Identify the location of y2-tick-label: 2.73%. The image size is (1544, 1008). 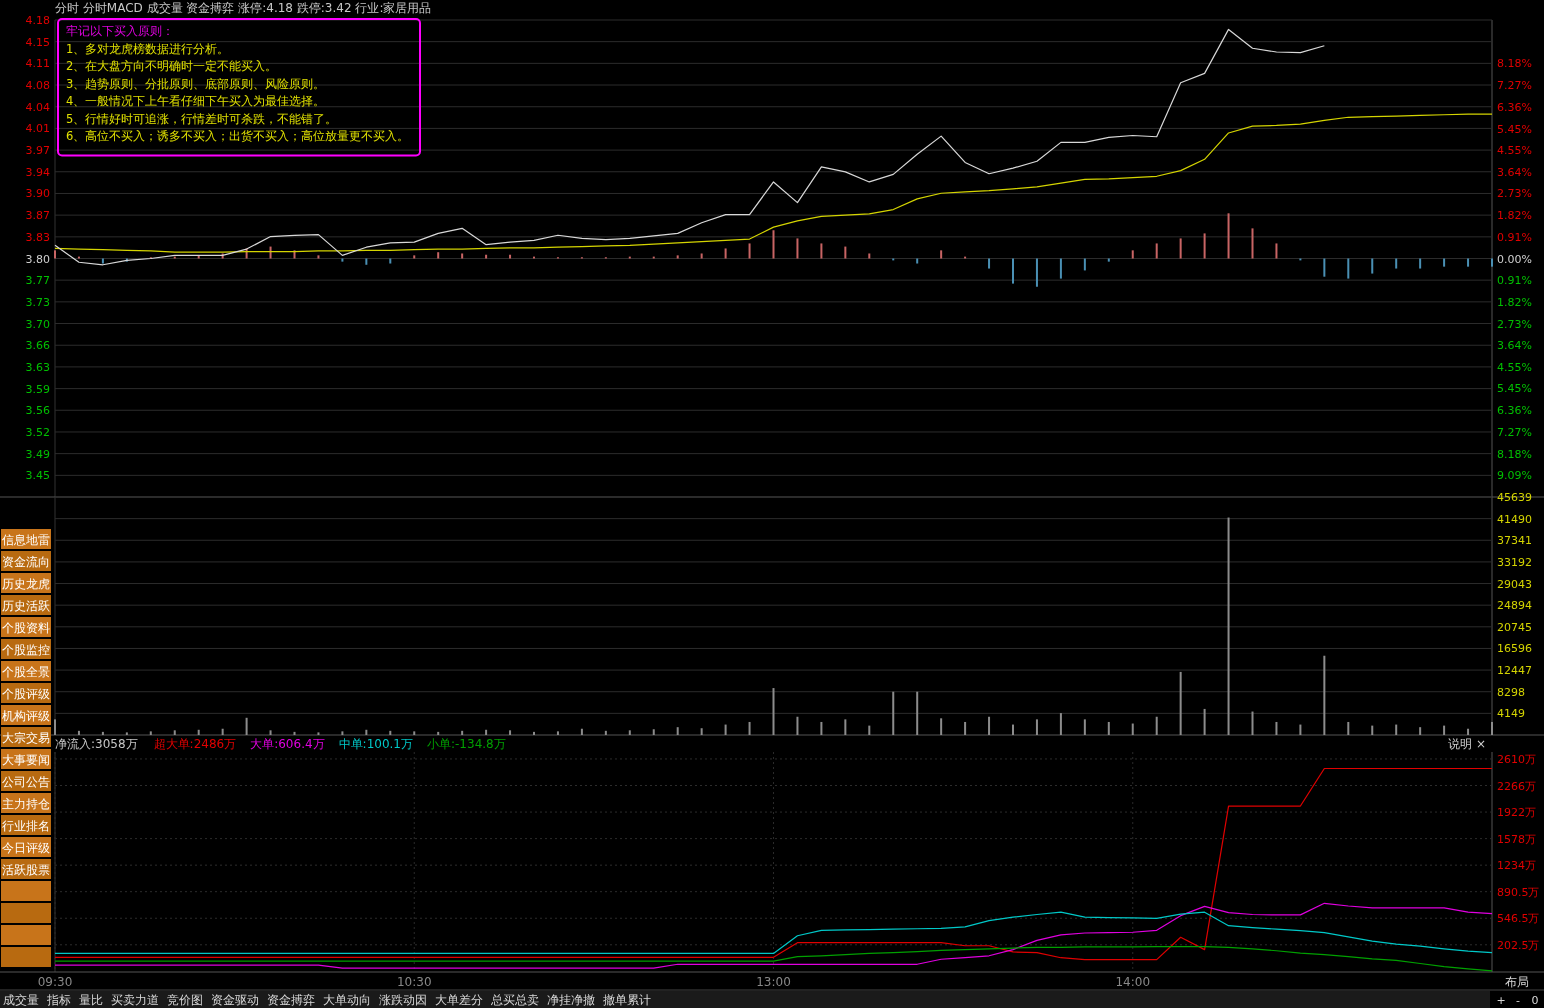
(1514, 324).